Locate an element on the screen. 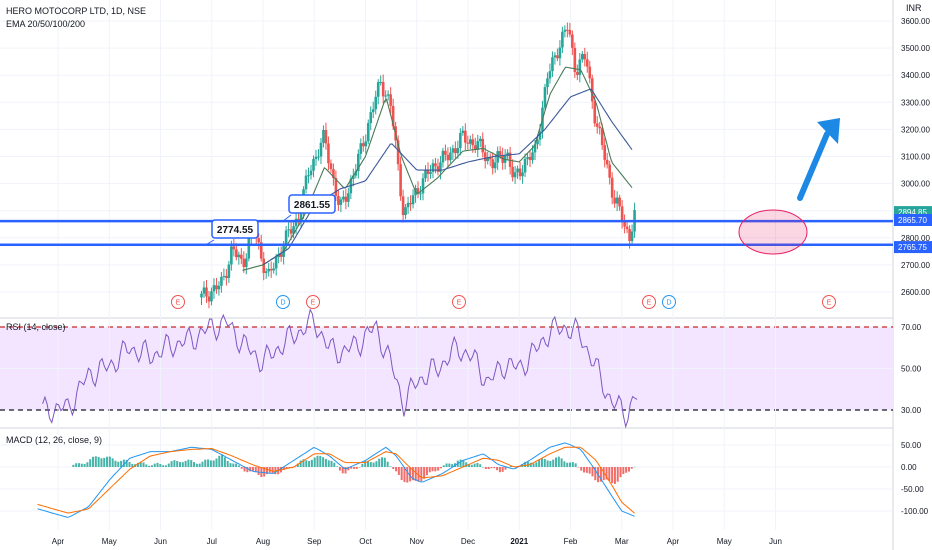 The width and height of the screenshot is (932, 550). macd-signal-line is located at coordinates (336, 480).